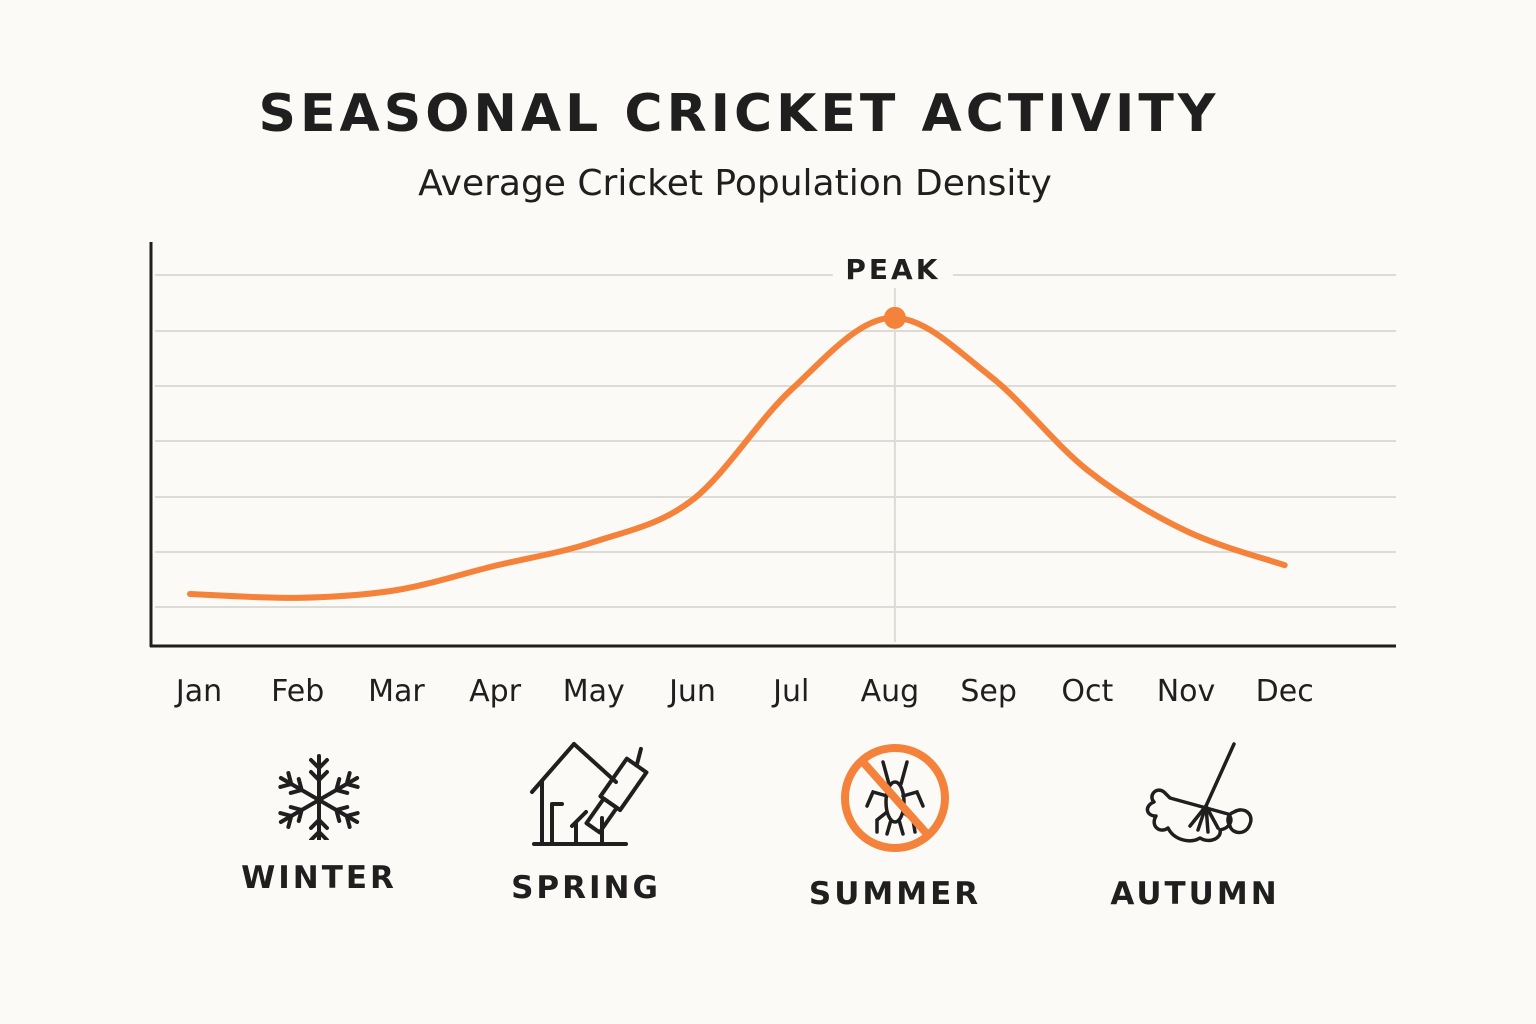  Describe the element at coordinates (1186, 691) in the screenshot. I see `x-tick-label: Nov` at that location.